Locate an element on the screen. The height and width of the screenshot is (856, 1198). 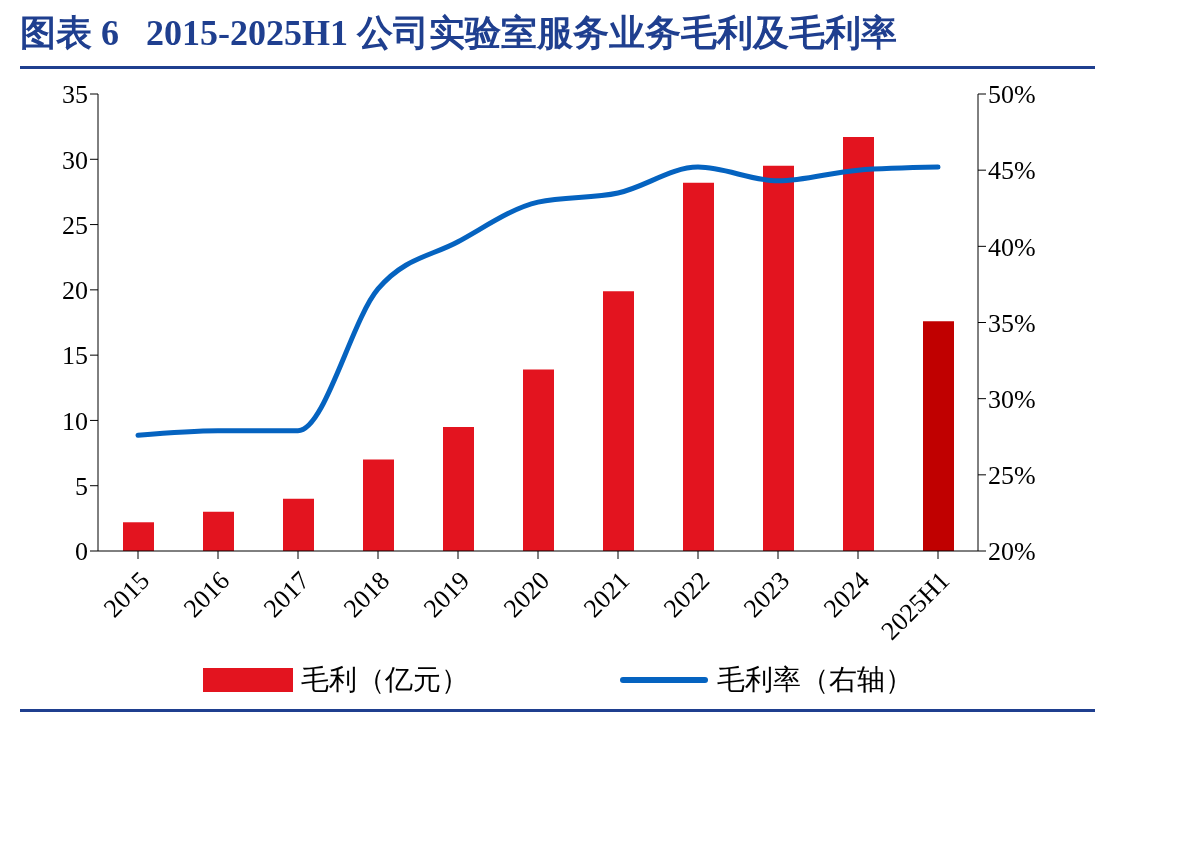
y-tick-label: 5 is located at coordinates (81, 486).